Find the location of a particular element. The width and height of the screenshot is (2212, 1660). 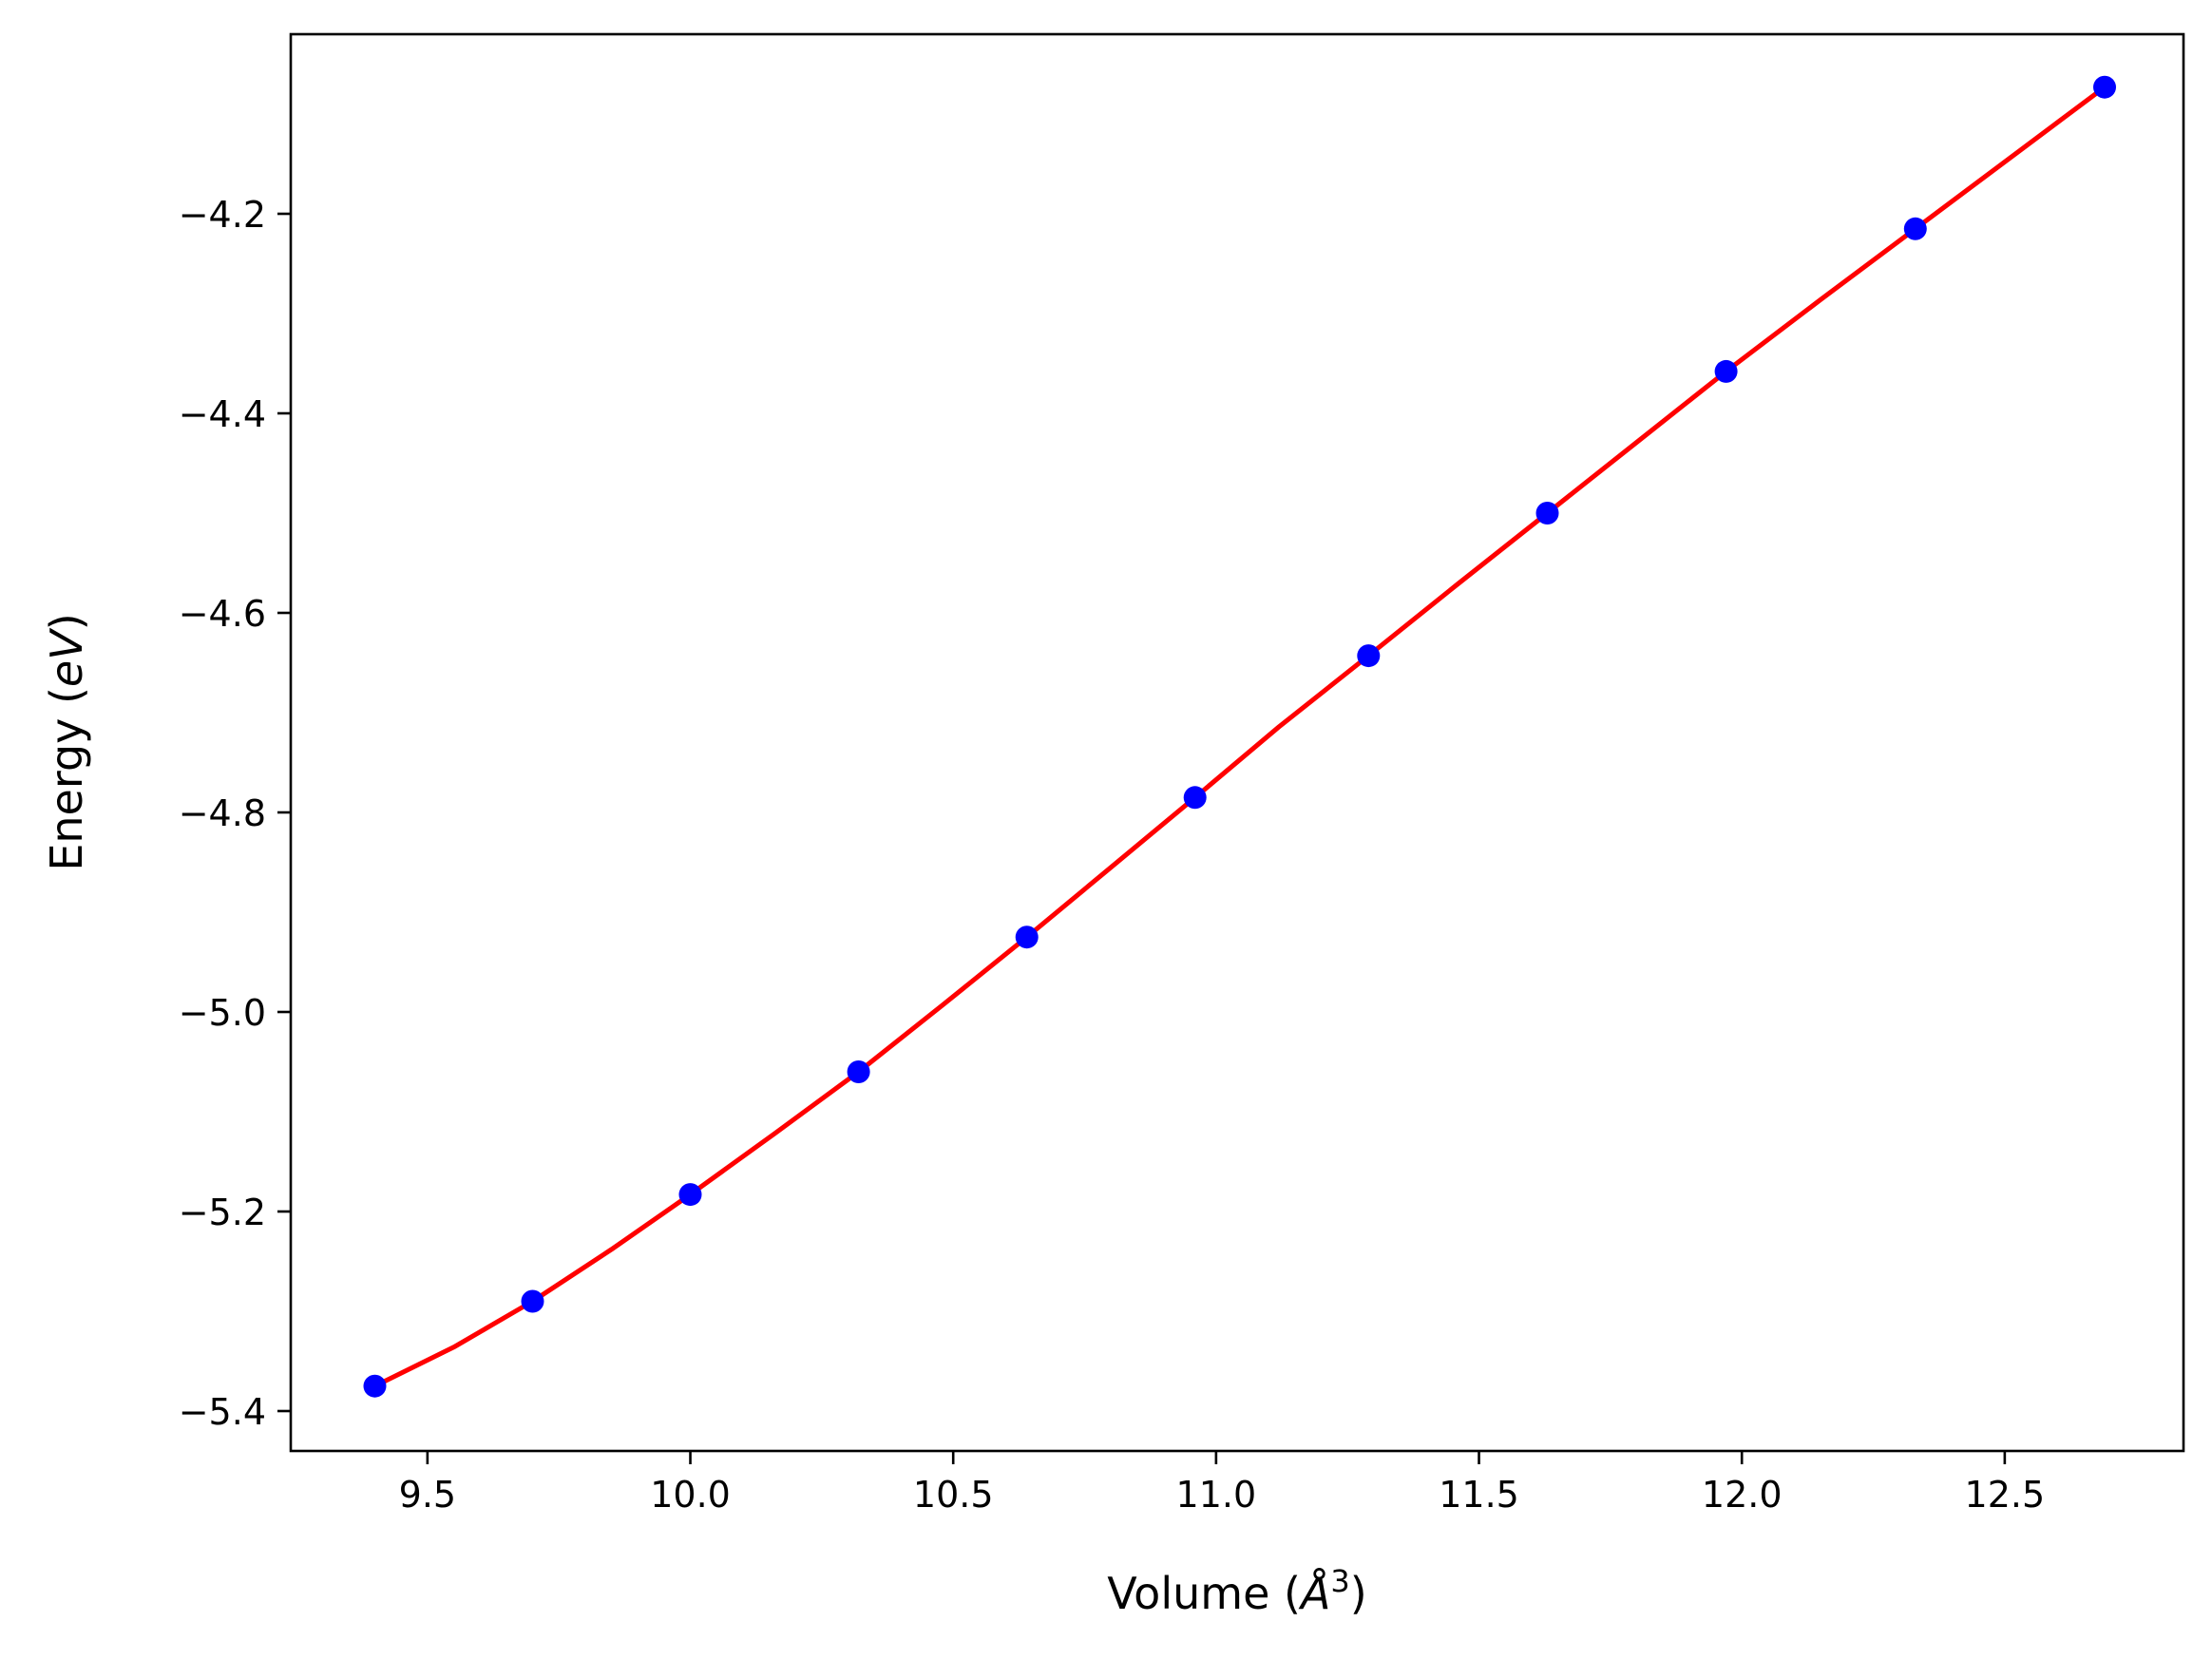

y-axis-ticks: −5.4 −5.2 −5.0 −4.8 −4.6 −4.4 −4.2 is located at coordinates (235, 813).